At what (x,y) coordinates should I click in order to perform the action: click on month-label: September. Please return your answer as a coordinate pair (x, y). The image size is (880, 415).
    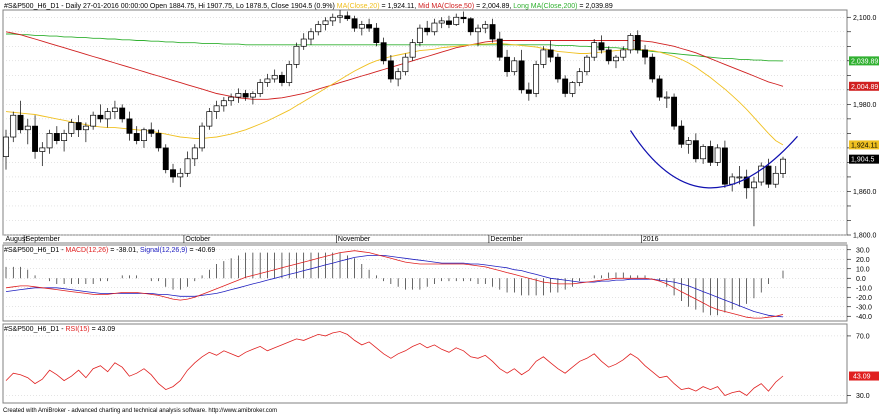
    Looking at the image, I should click on (43, 239).